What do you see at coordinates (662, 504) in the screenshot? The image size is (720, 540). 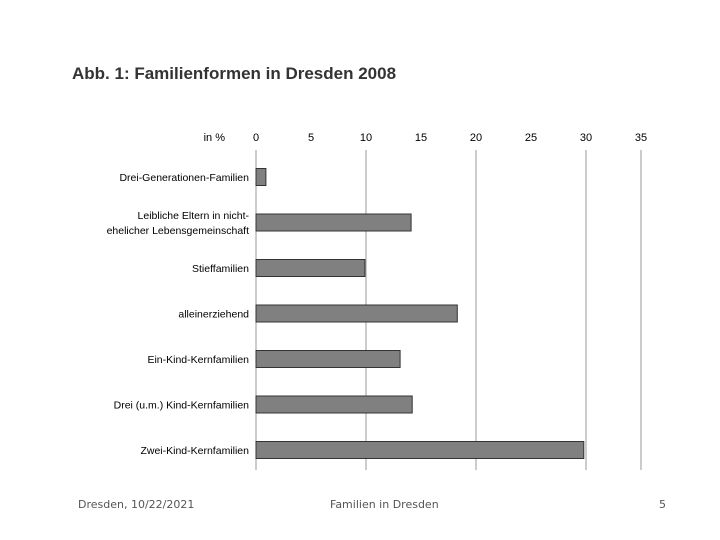 I see `page-number: 5` at bounding box center [662, 504].